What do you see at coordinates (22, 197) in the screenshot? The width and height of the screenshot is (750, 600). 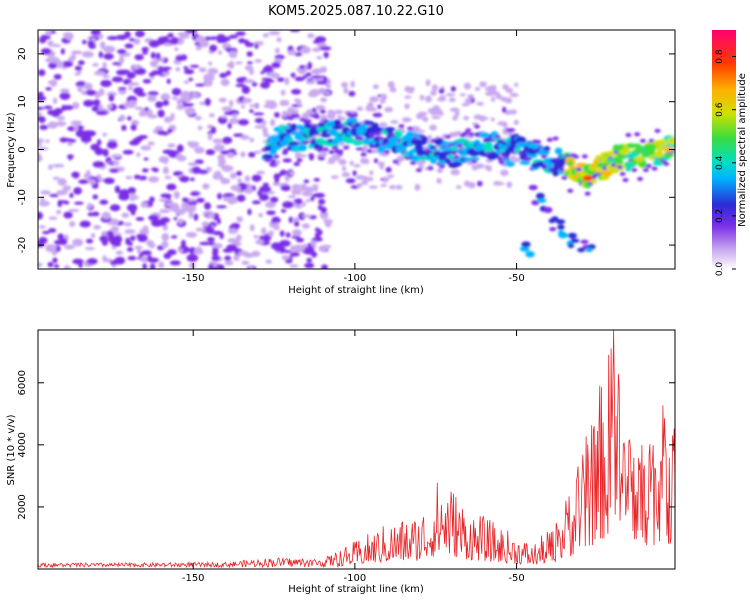 I see `spectrogram-y-tick-label: -10` at bounding box center [22, 197].